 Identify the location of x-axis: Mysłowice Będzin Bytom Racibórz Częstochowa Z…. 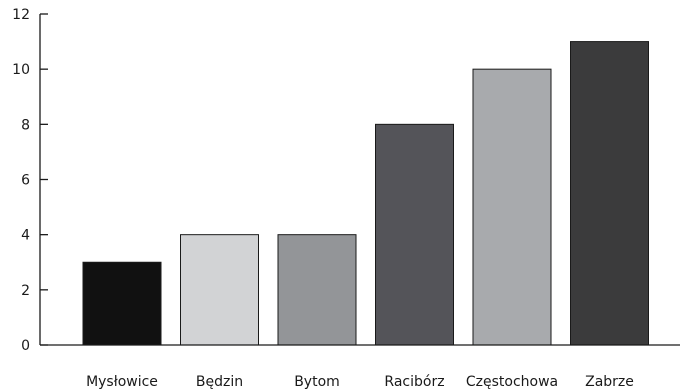
(360, 367).